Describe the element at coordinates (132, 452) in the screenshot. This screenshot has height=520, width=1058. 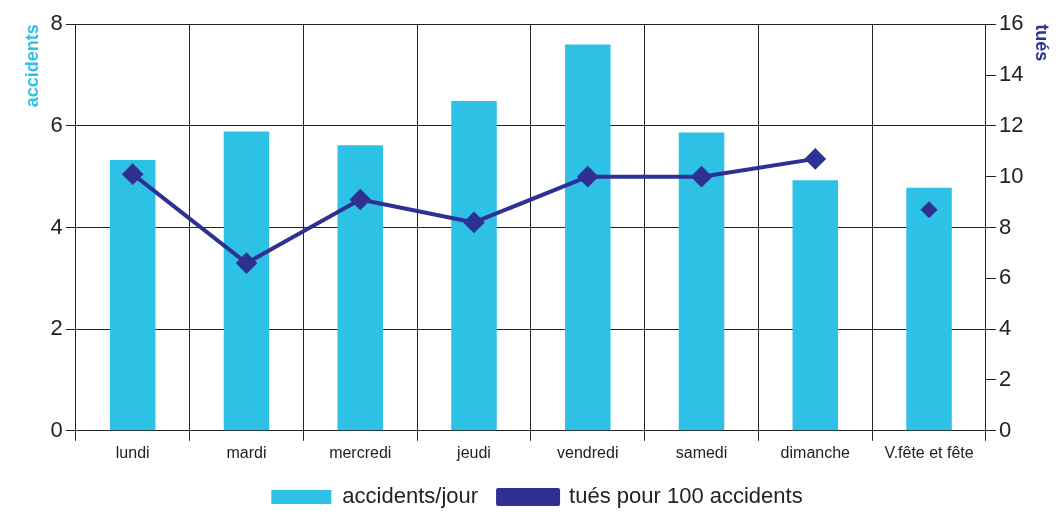
I see `x-tick-label: lundi` at that location.